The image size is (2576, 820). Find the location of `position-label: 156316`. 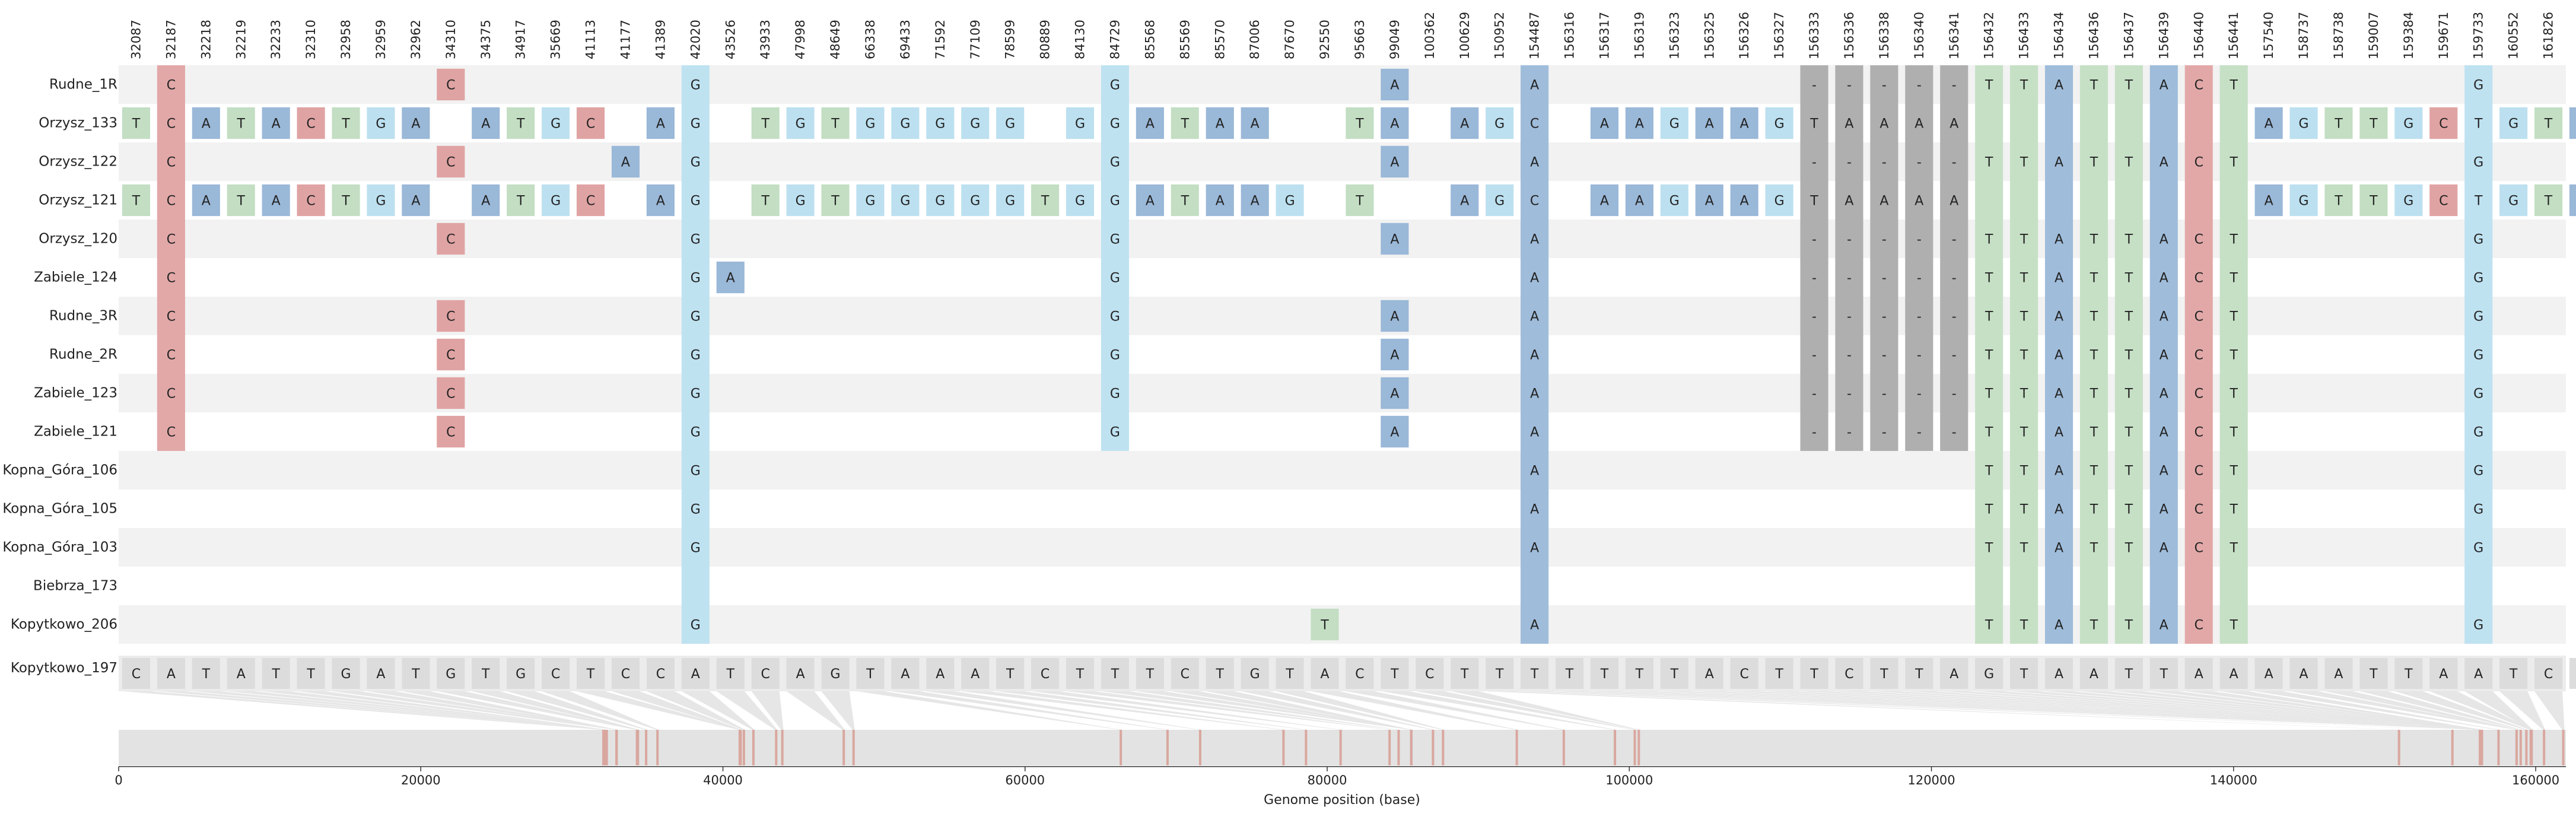

position-label: 156316 is located at coordinates (1570, 35).